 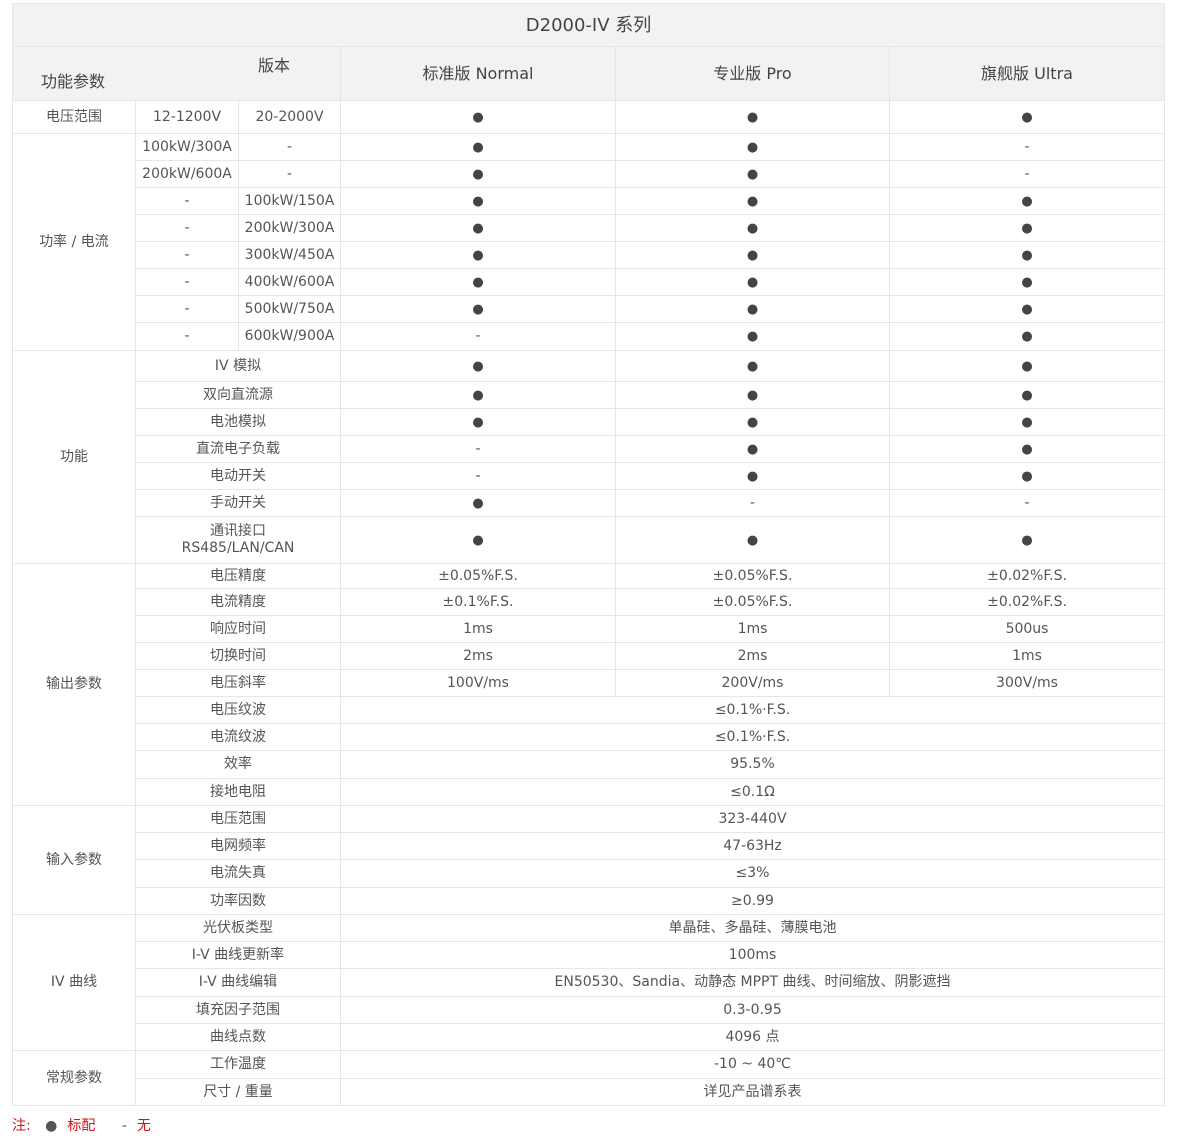 What do you see at coordinates (1027, 629) in the screenshot?
I see `value-cell: 500us` at bounding box center [1027, 629].